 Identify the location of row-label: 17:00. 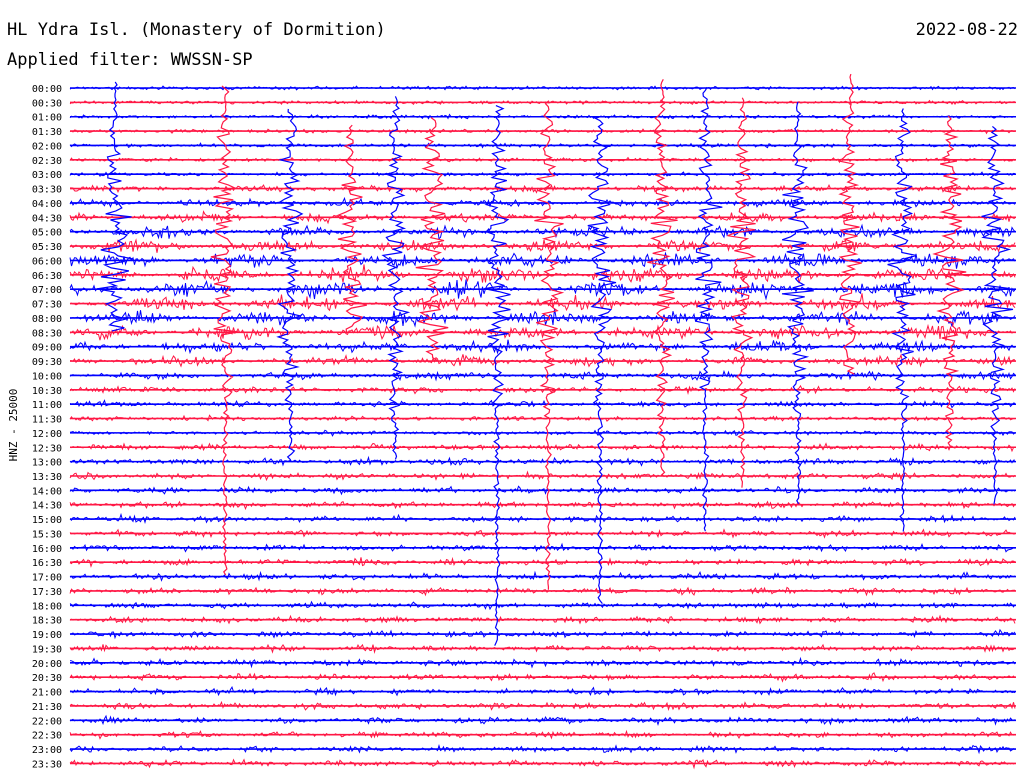
(47, 578).